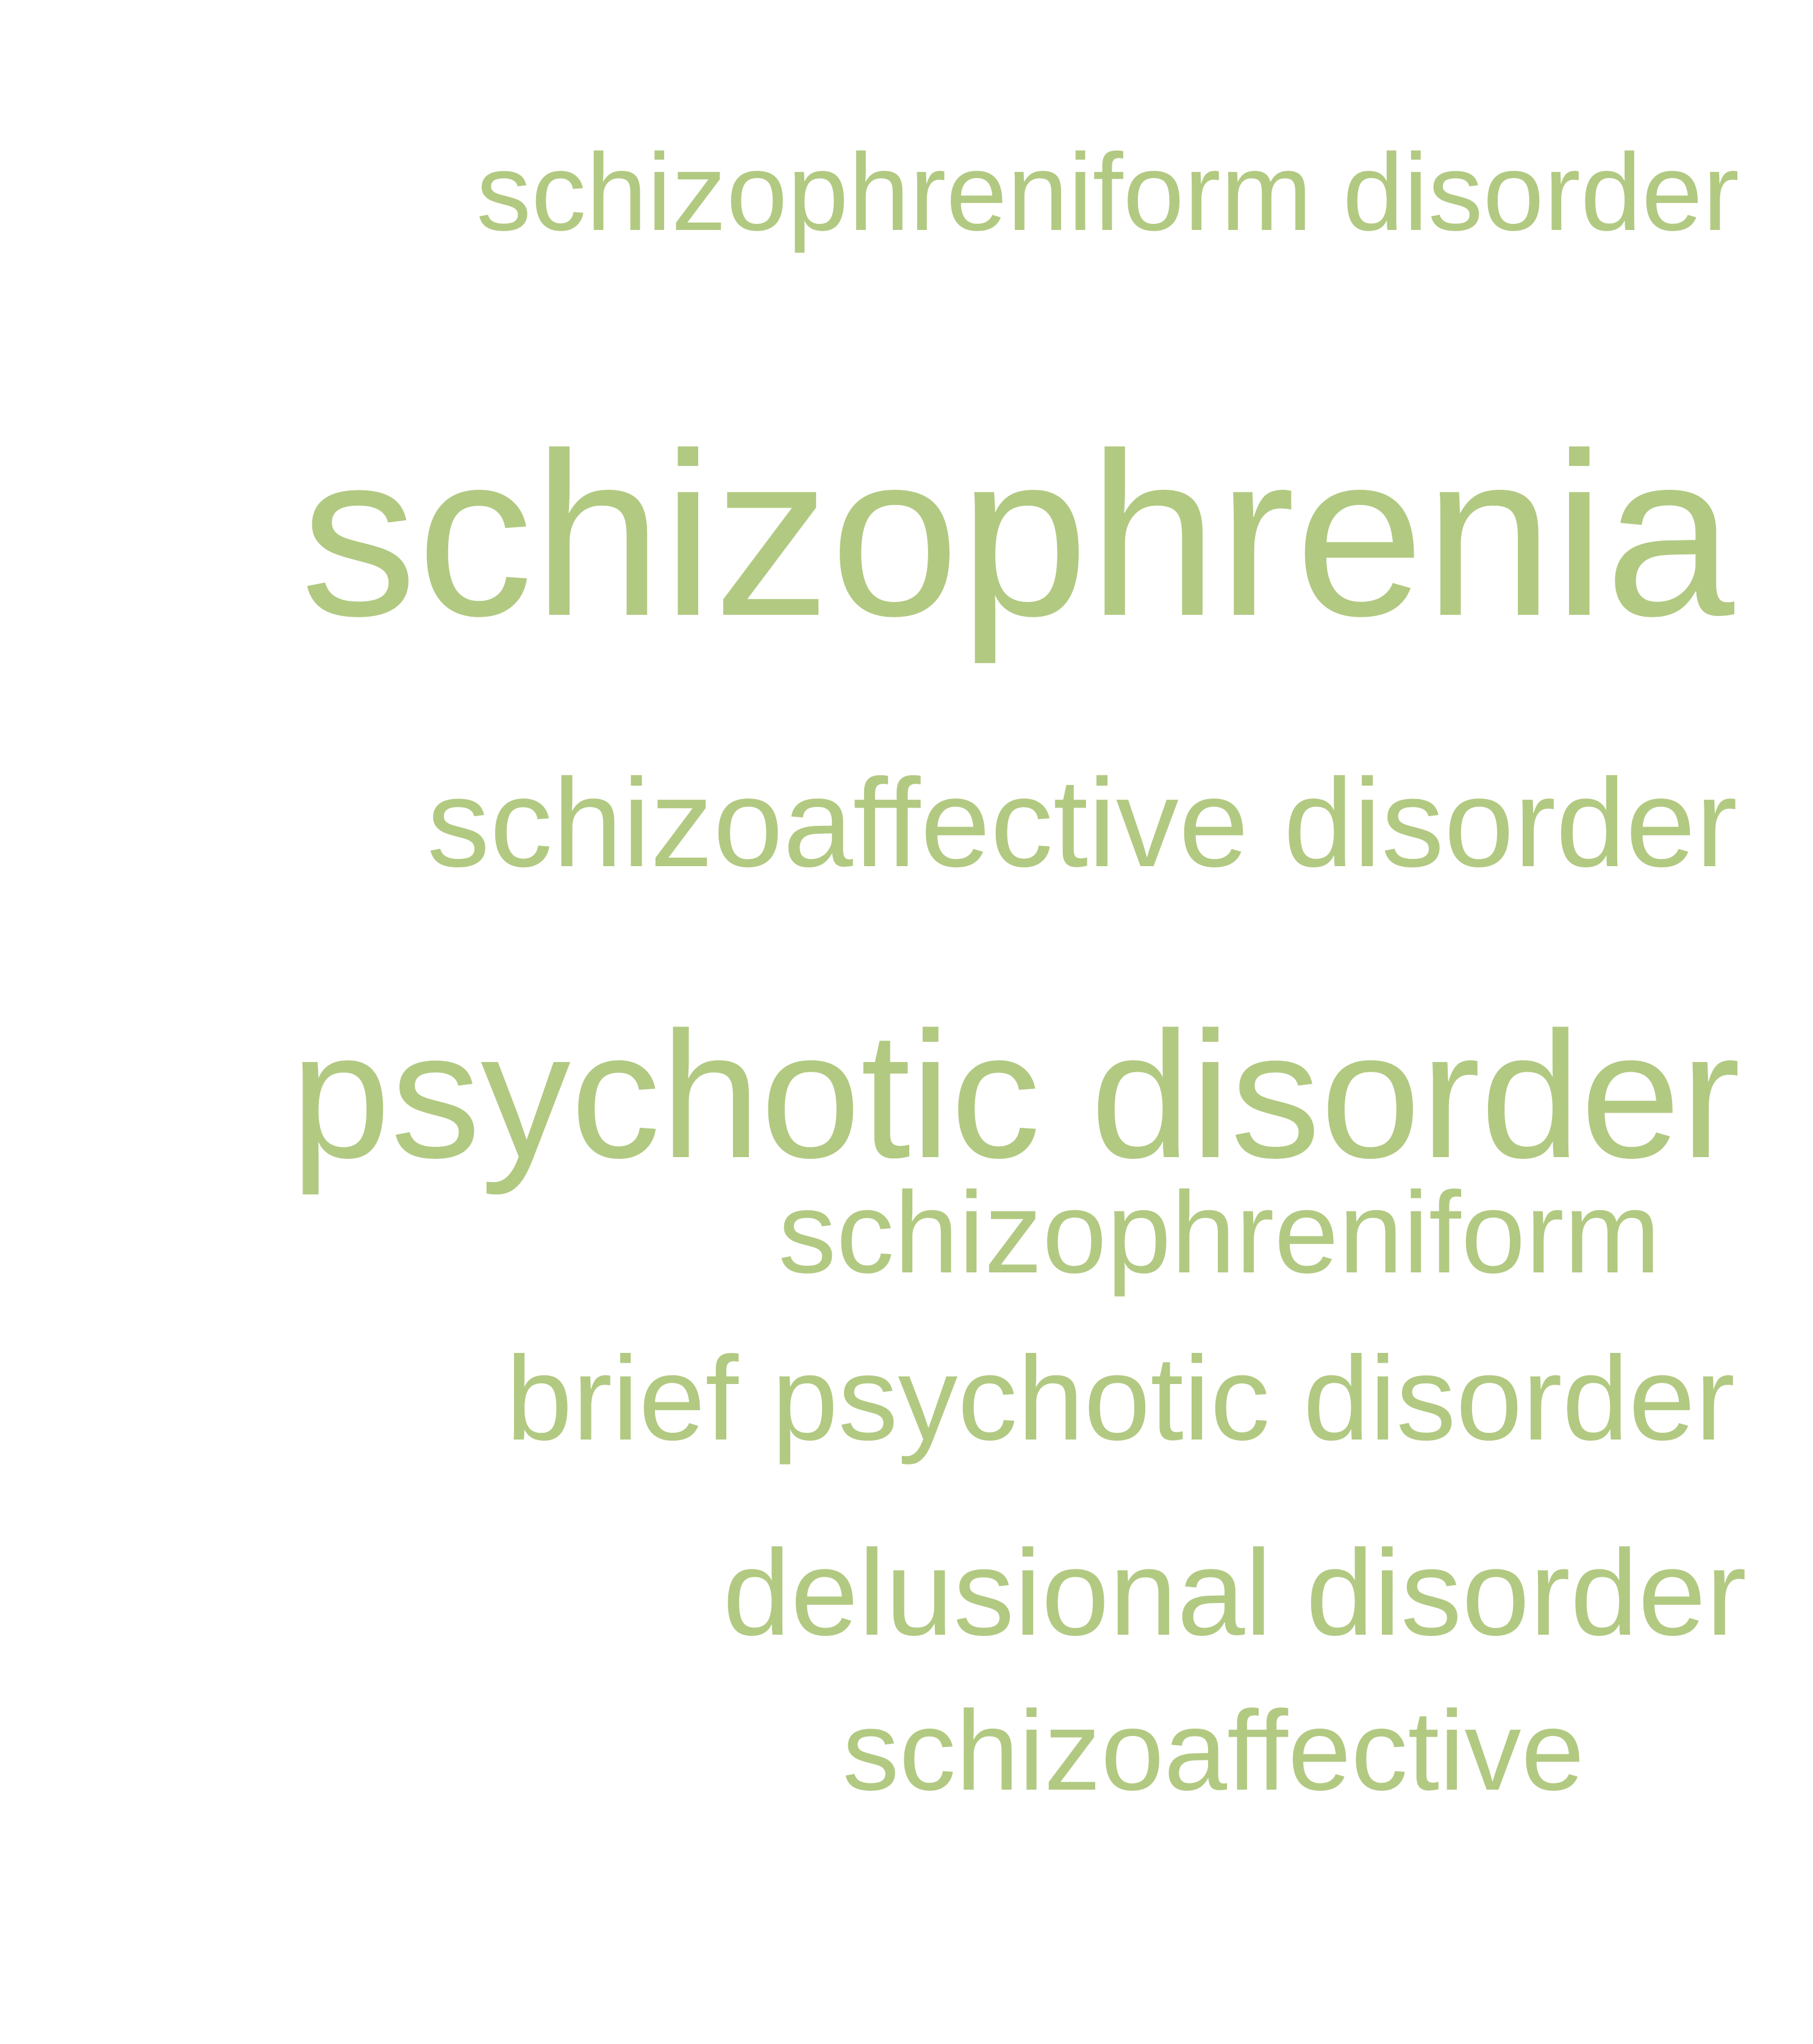 This screenshot has height=2044, width=1813. Describe the element at coordinates (1219, 1232) in the screenshot. I see `word-schizophreniform: schizophreniform` at that location.